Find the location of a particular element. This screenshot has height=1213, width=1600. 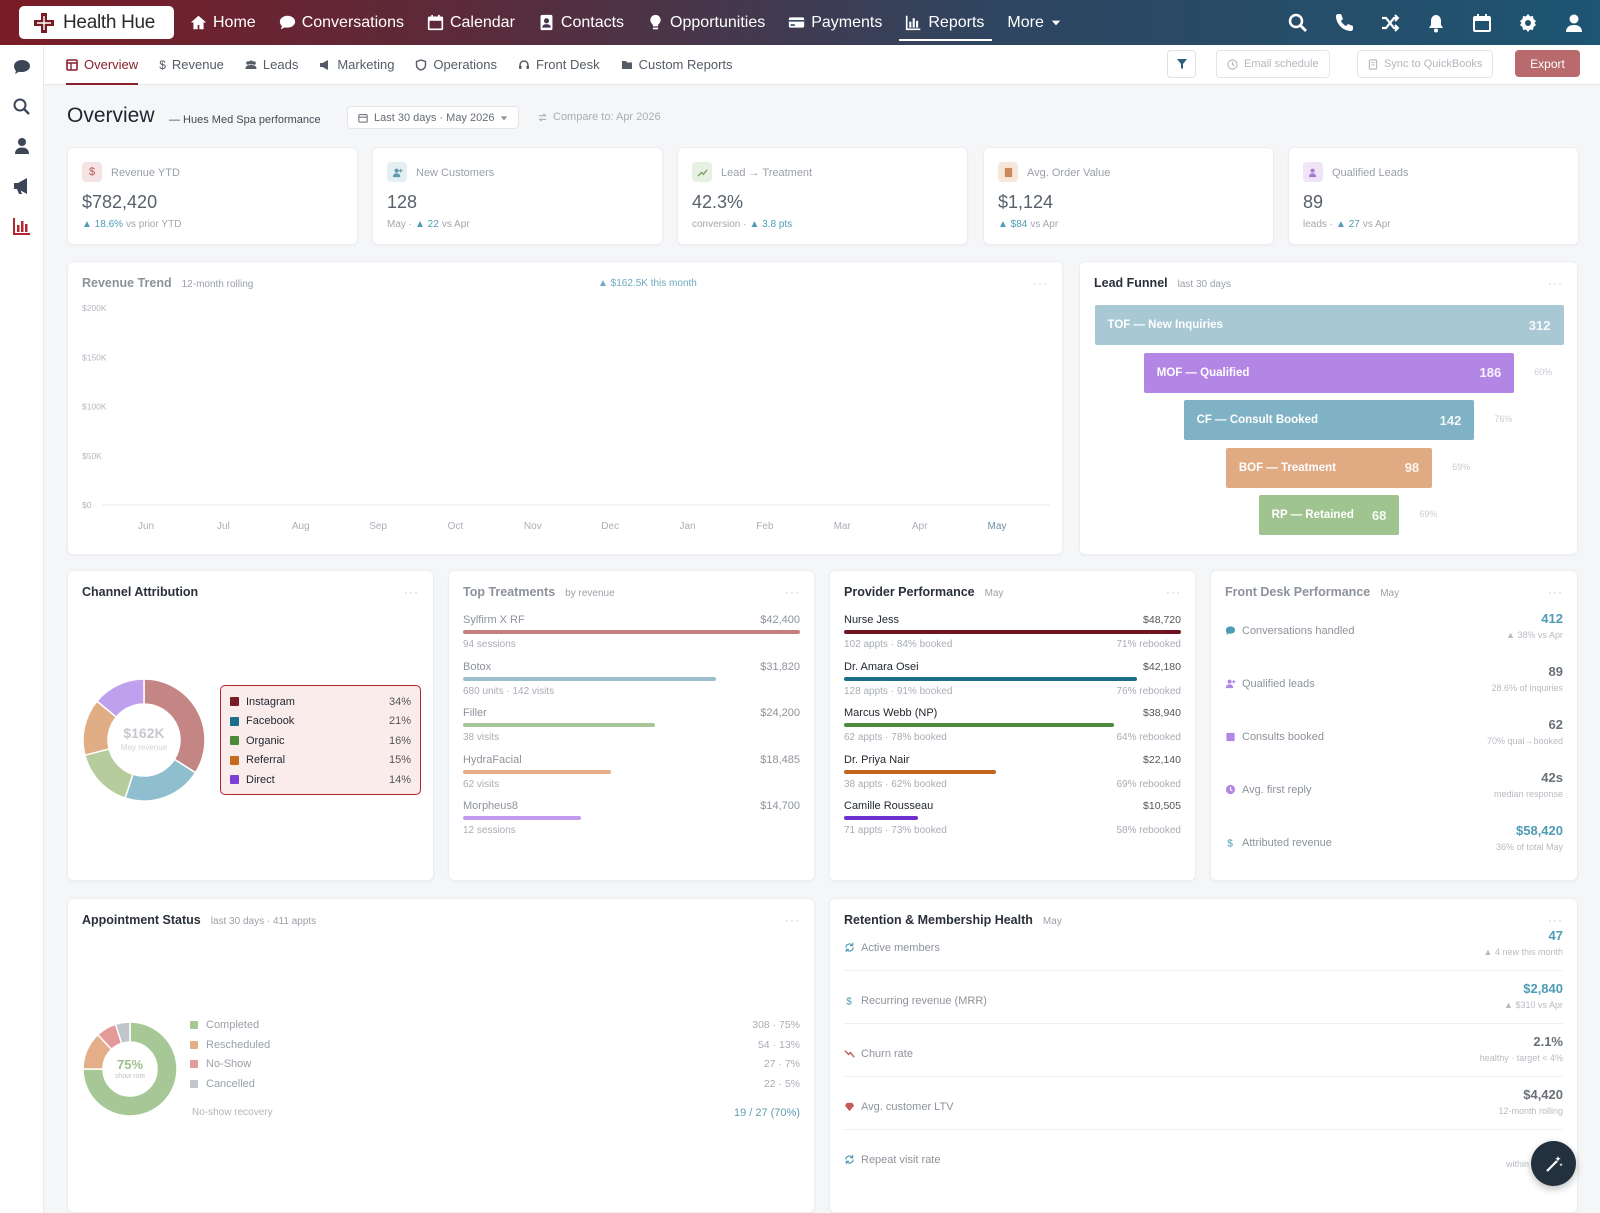

stat-label-wrap: Qualified leads is located at coordinates (1270, 684).